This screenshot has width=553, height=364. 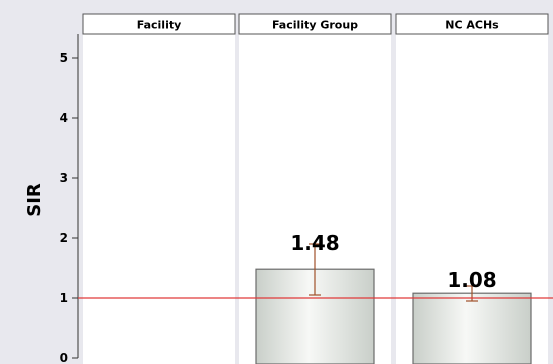 I want to click on data-labels: 1.48 1.08, so click(x=393, y=261).